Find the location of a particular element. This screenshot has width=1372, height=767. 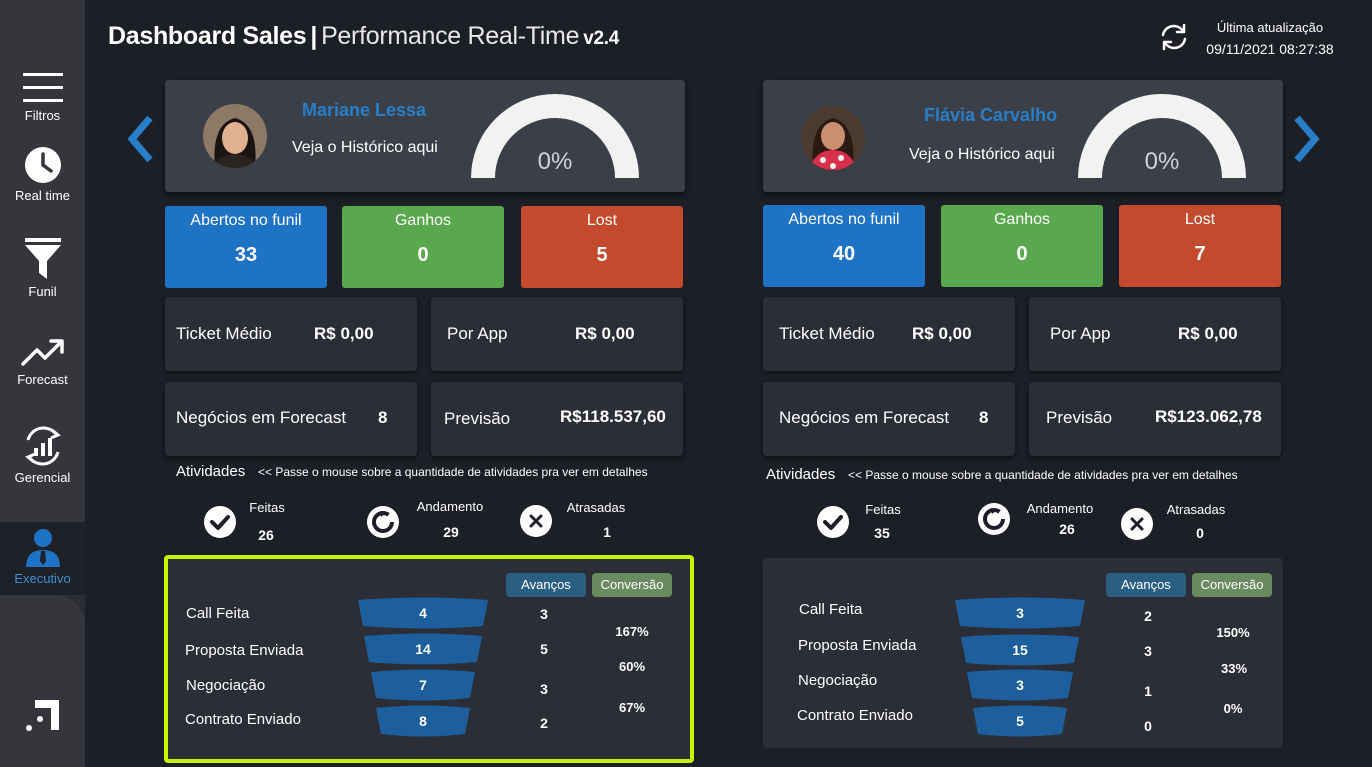

next-arrow-icon is located at coordinates (1307, 139).